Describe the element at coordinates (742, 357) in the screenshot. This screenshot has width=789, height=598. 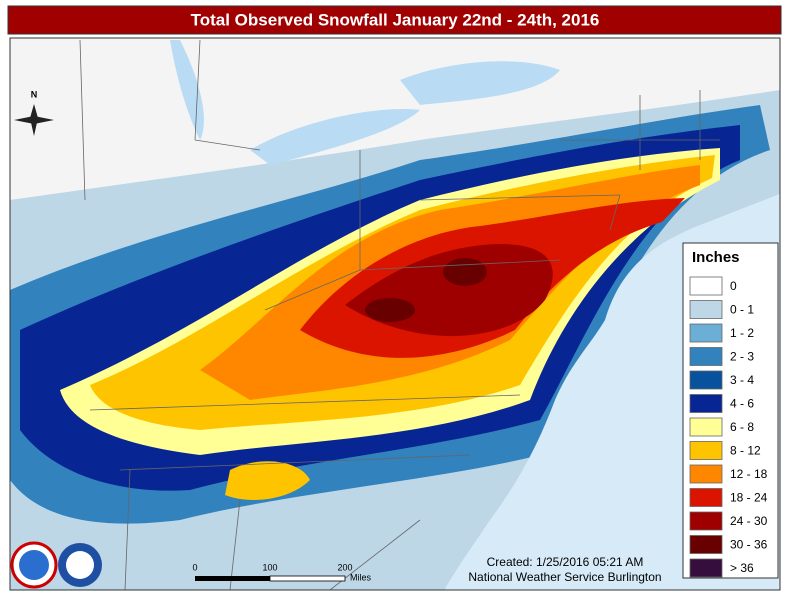
I see `legend-label: 2 - 3` at that location.